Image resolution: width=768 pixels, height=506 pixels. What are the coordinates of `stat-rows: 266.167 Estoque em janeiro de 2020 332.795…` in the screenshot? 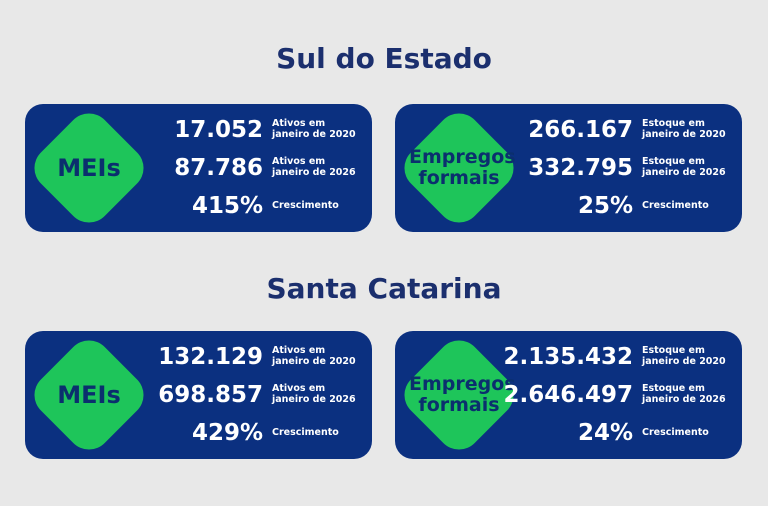 It's located at (631, 168).